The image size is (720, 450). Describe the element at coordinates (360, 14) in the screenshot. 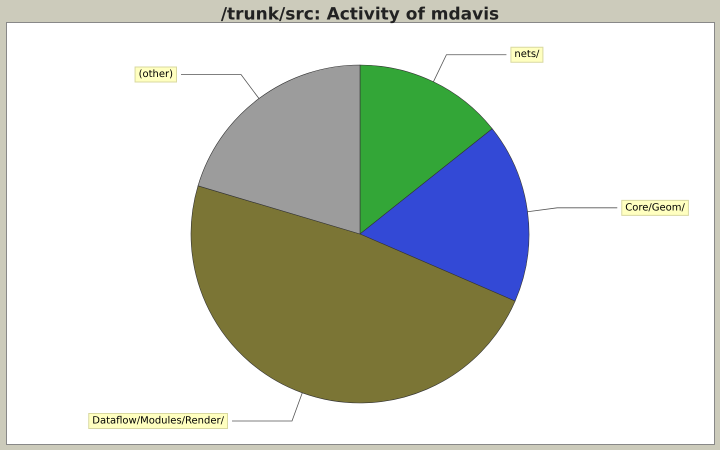

I see `chart-title: /trunk/src: Activity of mdavis` at that location.